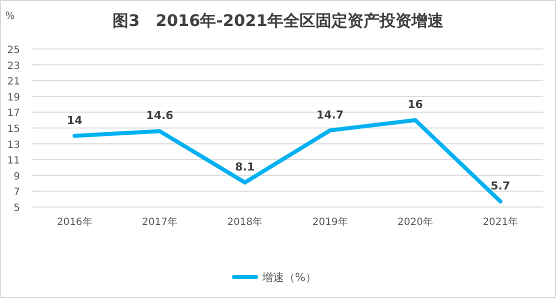 This screenshot has width=556, height=298. I want to click on y-tick-label: 25, so click(13, 50).